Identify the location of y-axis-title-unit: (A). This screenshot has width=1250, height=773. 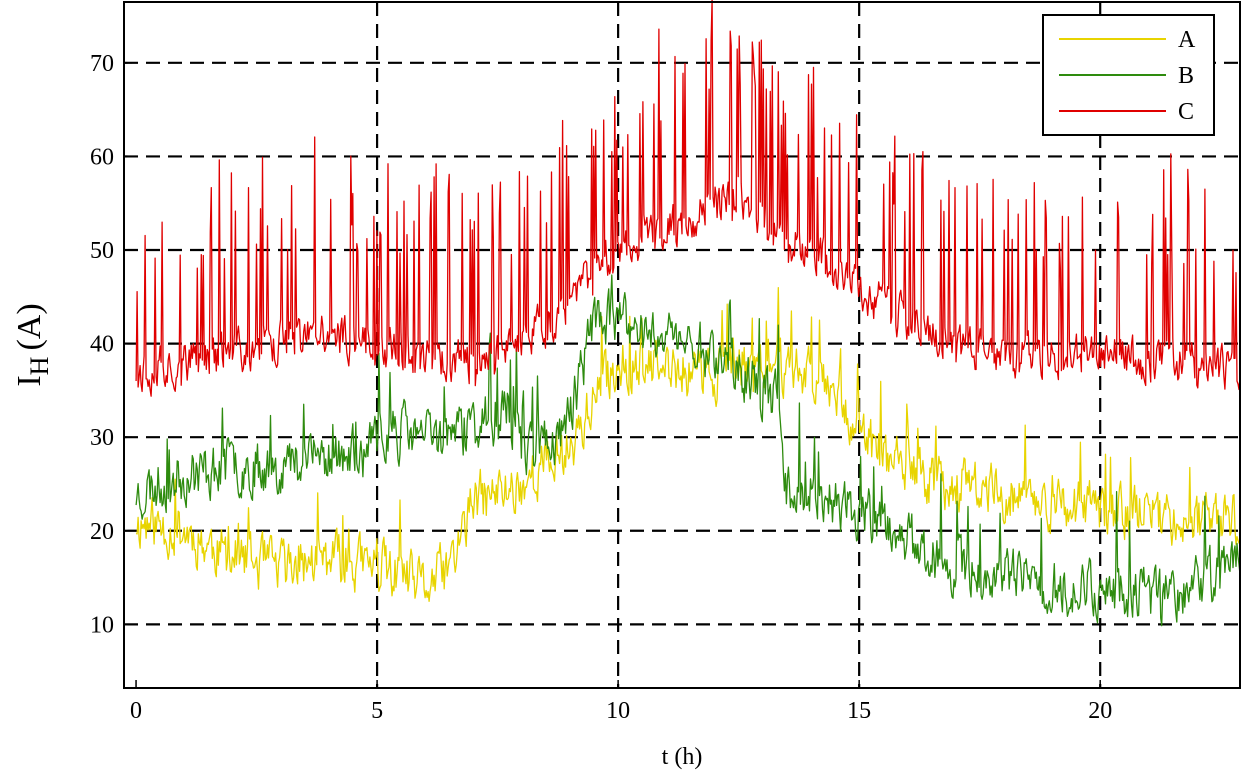
(29, 326).